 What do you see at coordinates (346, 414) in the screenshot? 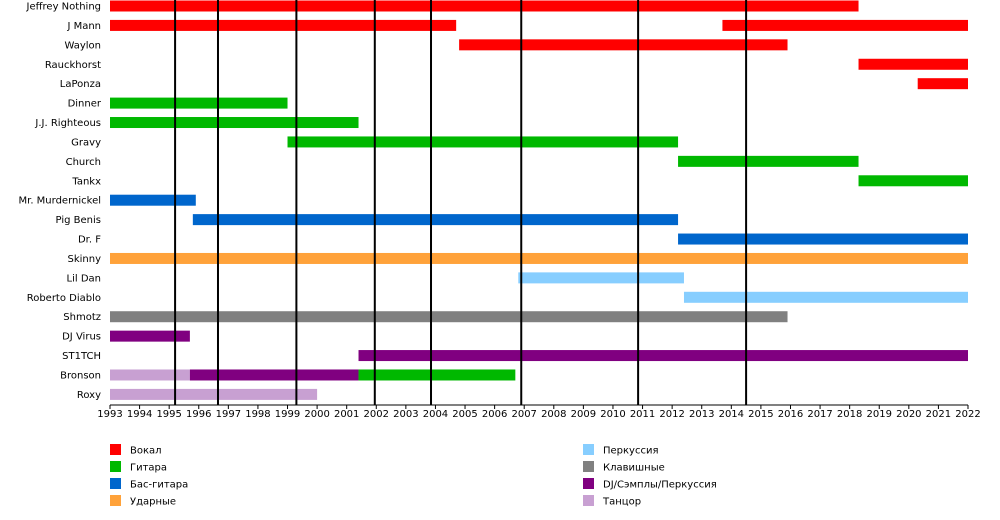
I see `x-tick-label: 2001` at bounding box center [346, 414].